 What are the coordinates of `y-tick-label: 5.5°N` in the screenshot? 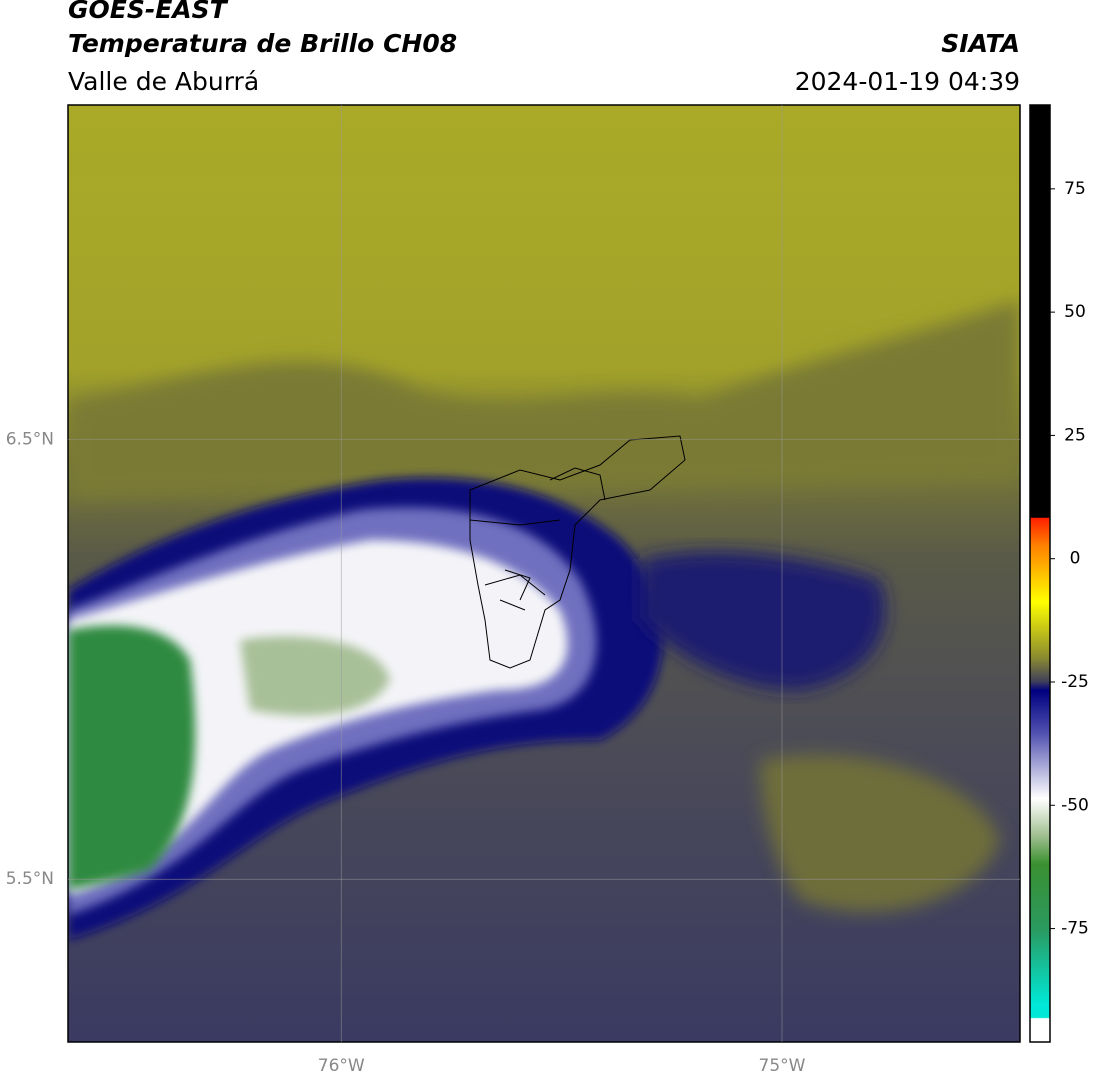 It's located at (30, 879).